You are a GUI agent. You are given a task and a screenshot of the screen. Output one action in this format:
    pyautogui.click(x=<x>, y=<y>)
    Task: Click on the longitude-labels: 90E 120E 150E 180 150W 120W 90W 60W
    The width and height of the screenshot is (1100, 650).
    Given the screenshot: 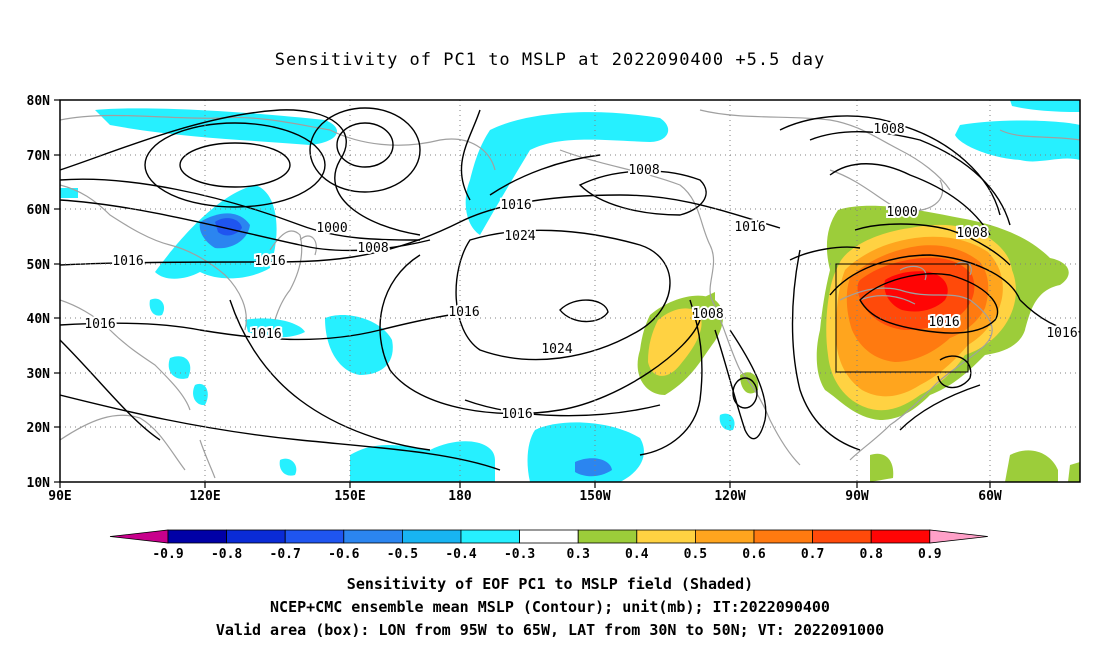 What is the action you would take?
    pyautogui.click(x=525, y=496)
    